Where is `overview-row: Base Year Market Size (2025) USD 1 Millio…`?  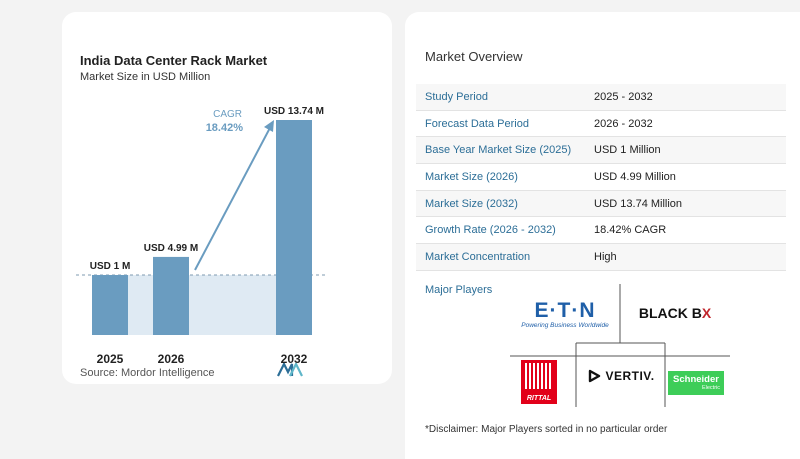 overview-row: Base Year Market Size (2025) USD 1 Millio… is located at coordinates (601, 151).